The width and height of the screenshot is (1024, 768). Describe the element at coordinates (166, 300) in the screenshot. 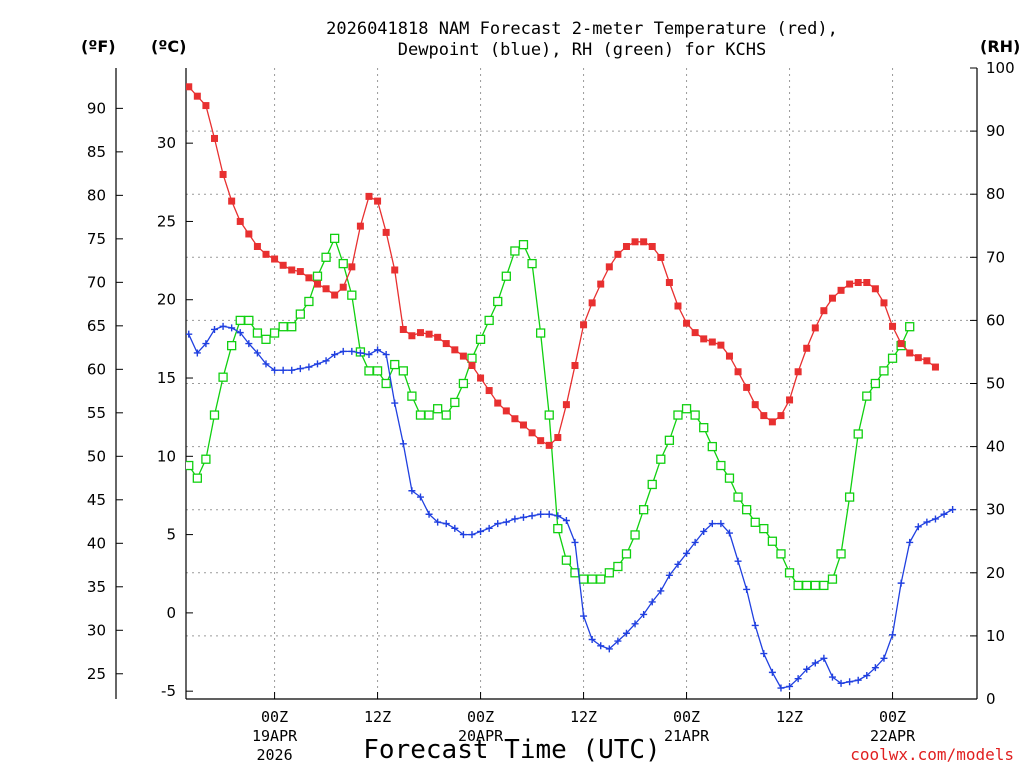

I see `celsius-tick-label: 20` at that location.